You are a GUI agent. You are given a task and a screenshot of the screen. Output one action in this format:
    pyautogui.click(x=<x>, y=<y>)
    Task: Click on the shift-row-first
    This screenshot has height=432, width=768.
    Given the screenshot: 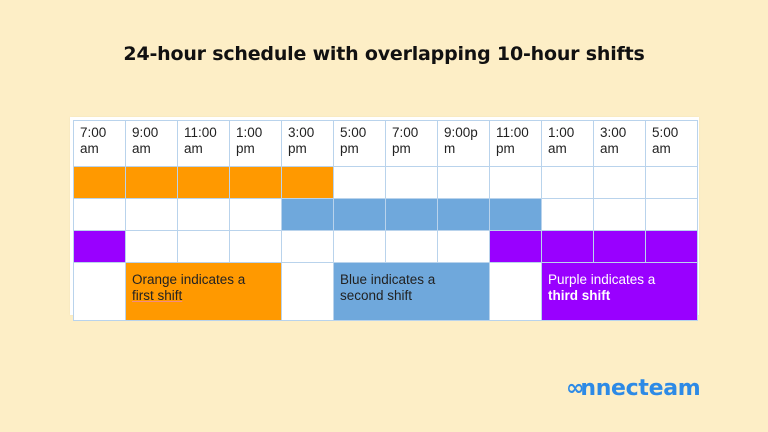 What is the action you would take?
    pyautogui.click(x=385, y=182)
    